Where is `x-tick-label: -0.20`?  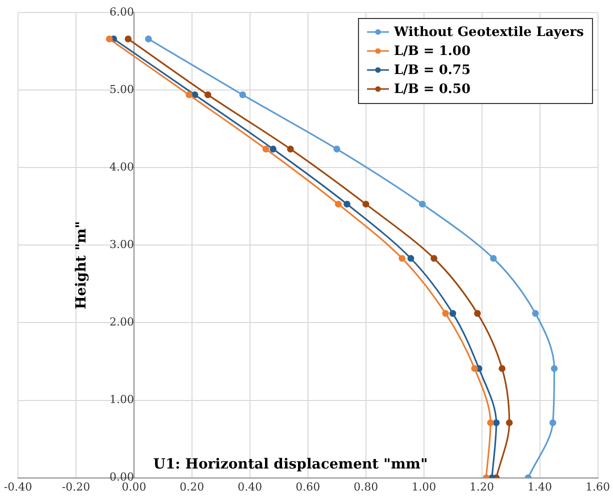 x-tick-label: -0.20 is located at coordinates (76, 487).